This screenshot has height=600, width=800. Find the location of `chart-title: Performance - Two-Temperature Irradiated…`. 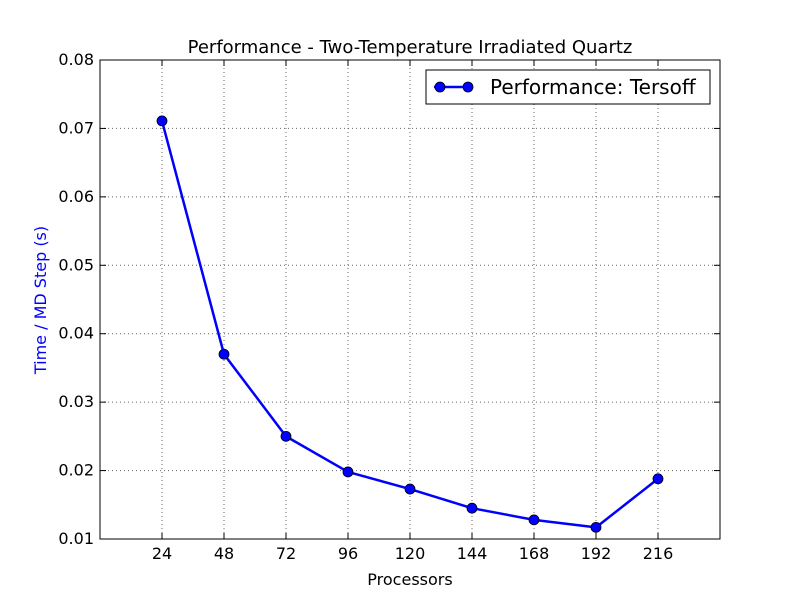

chart-title: Performance - Two-Temperature Irradiated… is located at coordinates (410, 47).